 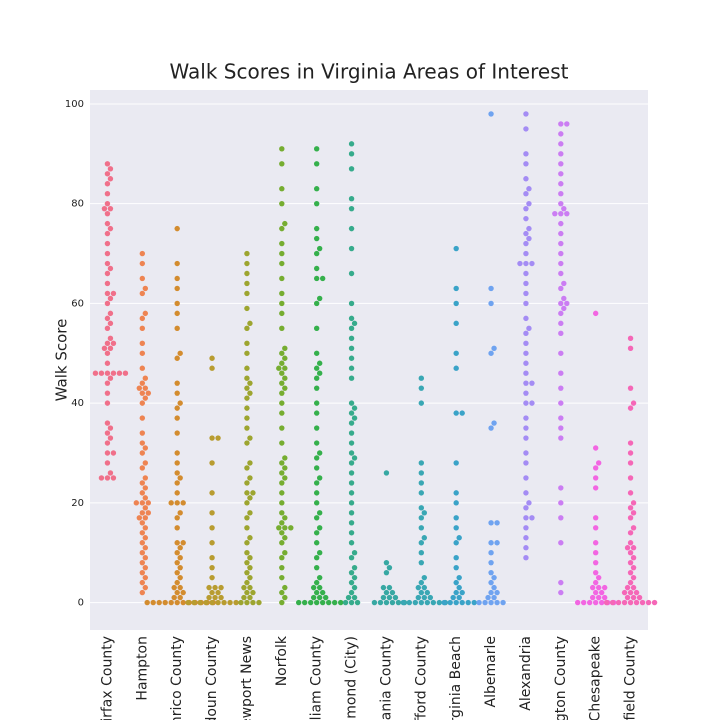 What do you see at coordinates (77, 503) in the screenshot?
I see `y-tick-label: 20` at bounding box center [77, 503].